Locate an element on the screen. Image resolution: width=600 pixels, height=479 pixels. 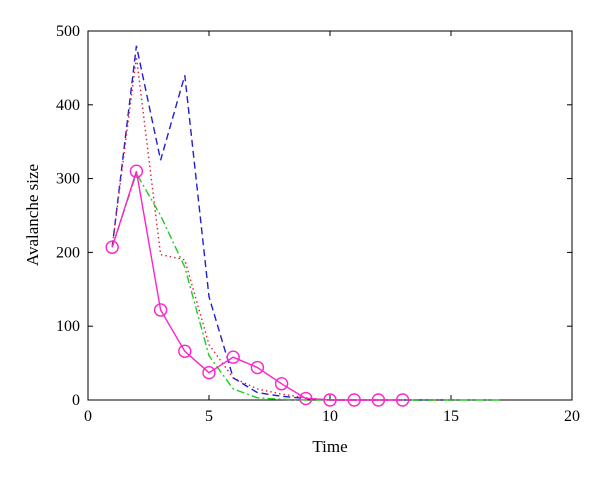
y-tick-label: 100 is located at coordinates (68, 326).